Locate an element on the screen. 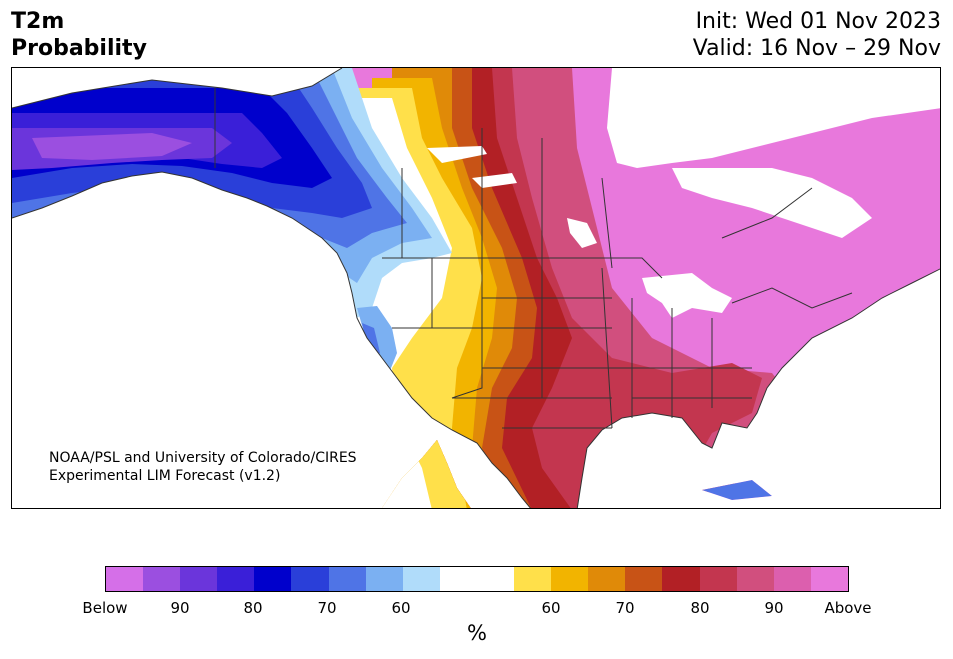 The height and width of the screenshot is (659, 953). title-line-type: Probability is located at coordinates (79, 48).